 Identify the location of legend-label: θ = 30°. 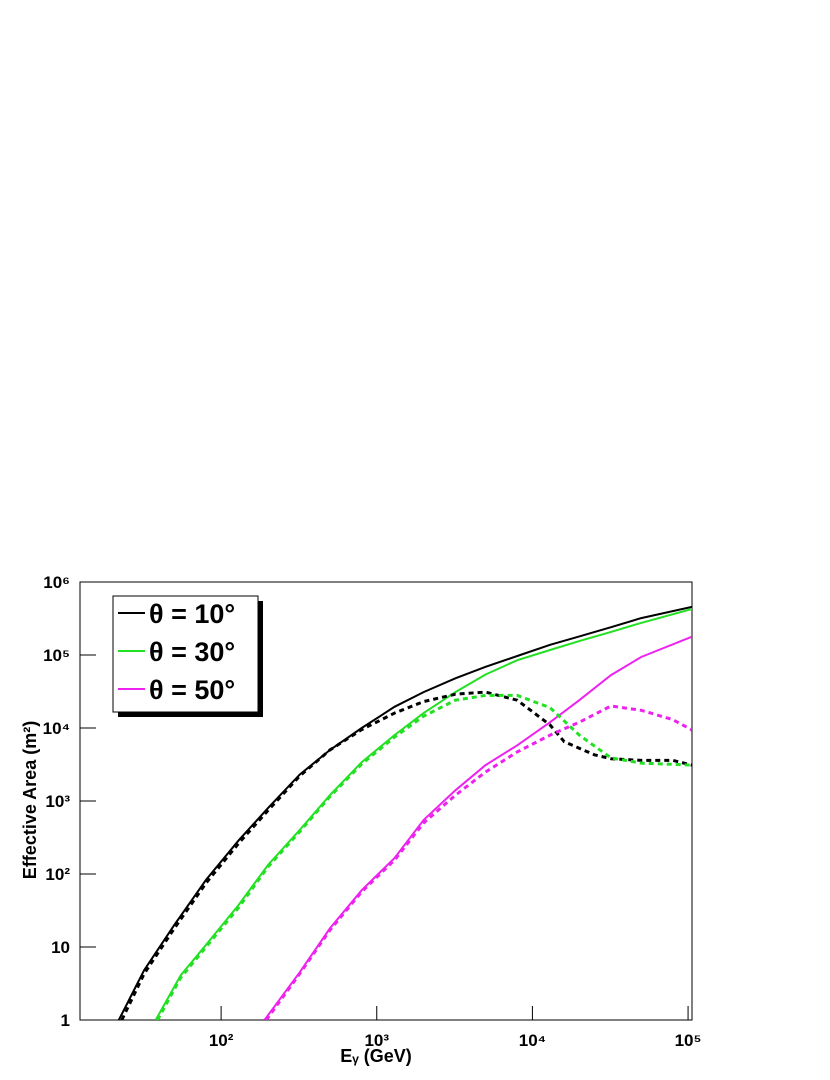
(192, 652).